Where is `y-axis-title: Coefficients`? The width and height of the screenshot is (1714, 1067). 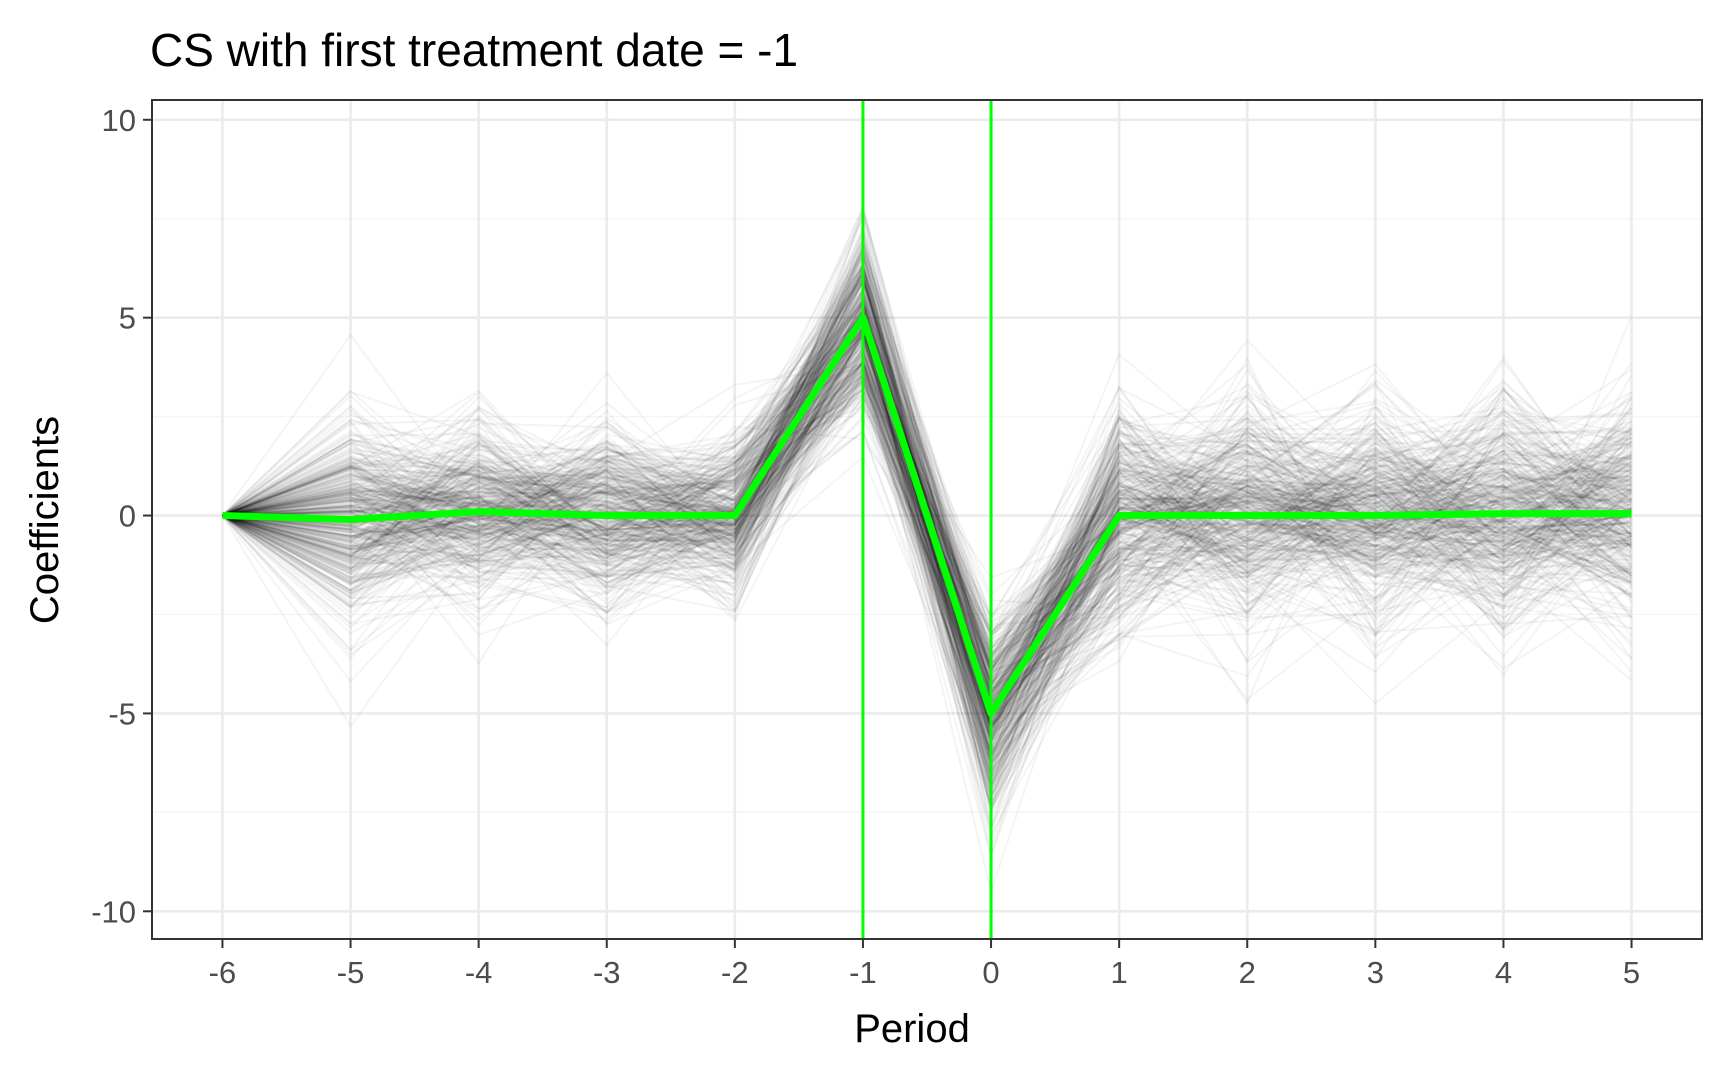 y-axis-title: Coefficients is located at coordinates (45, 520).